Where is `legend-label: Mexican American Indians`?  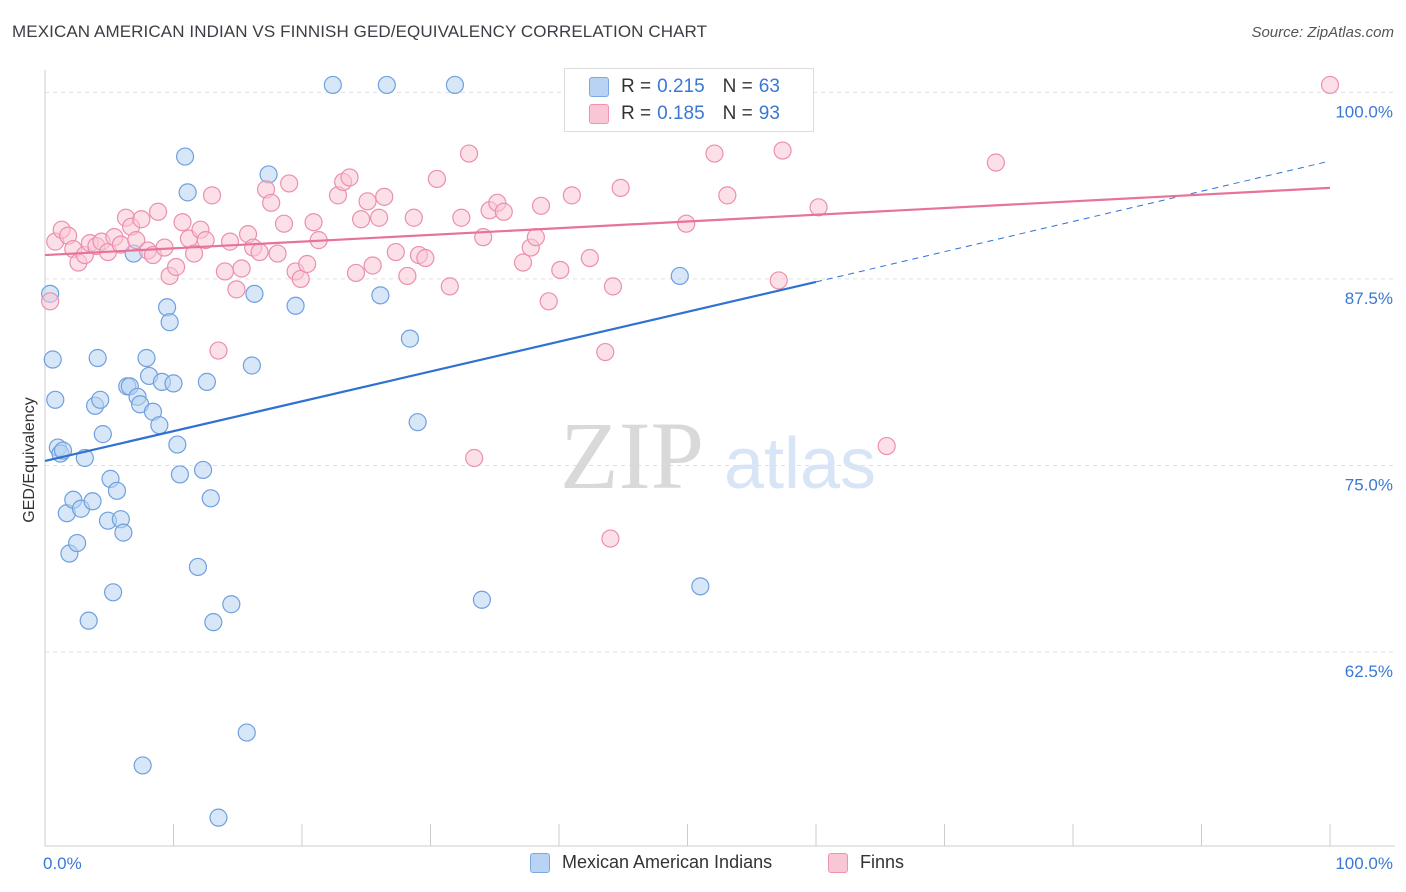 legend-label: Mexican American Indians is located at coordinates (667, 862).